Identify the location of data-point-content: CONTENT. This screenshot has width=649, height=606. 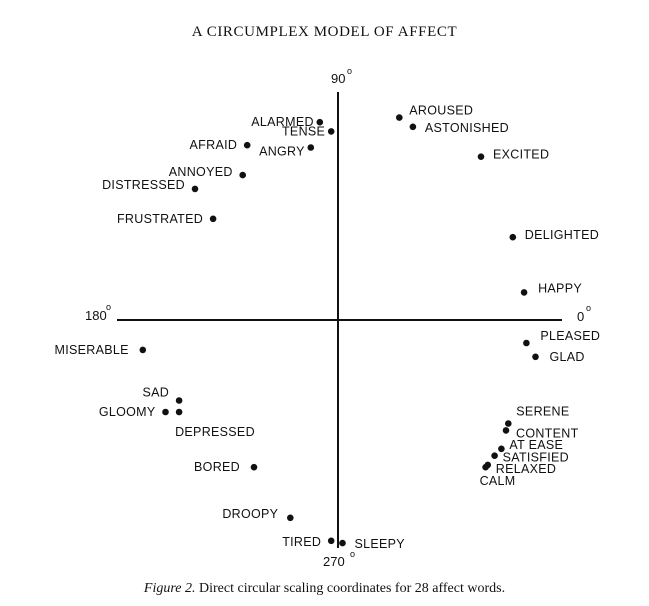
(540, 433).